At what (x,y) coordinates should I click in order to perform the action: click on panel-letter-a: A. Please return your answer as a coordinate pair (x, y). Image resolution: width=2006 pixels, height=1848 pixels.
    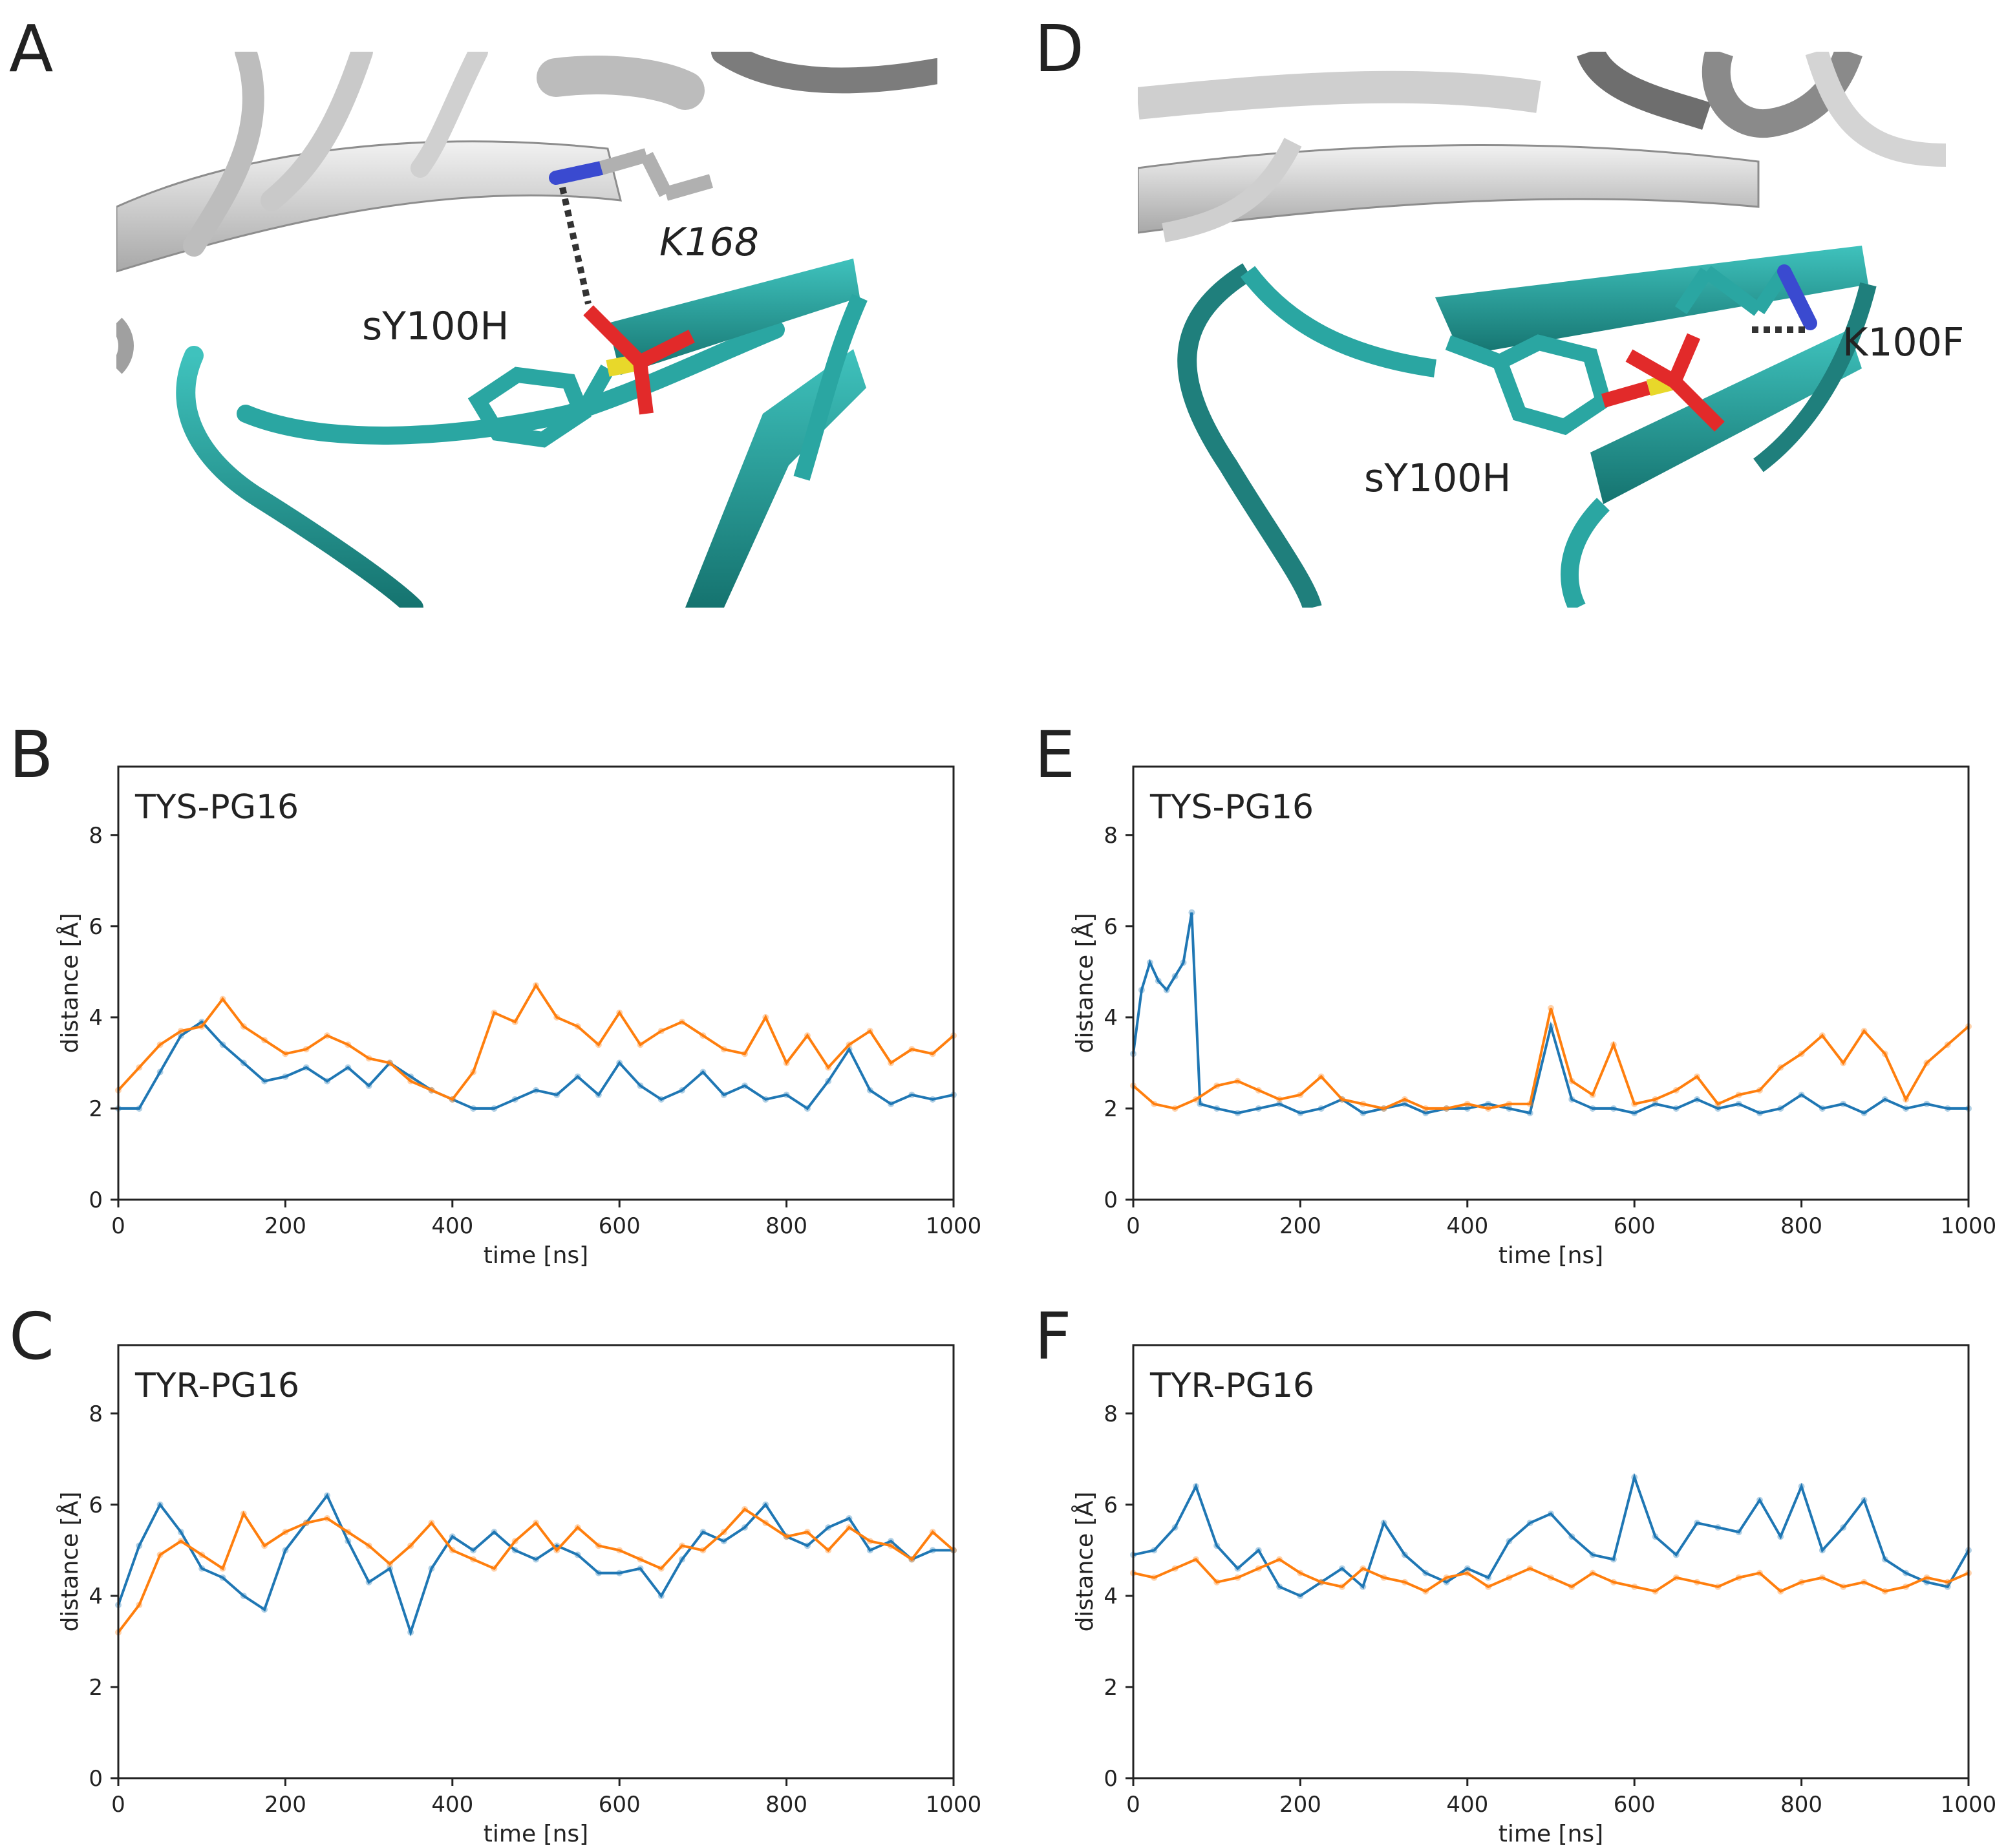
    Looking at the image, I should click on (31, 49).